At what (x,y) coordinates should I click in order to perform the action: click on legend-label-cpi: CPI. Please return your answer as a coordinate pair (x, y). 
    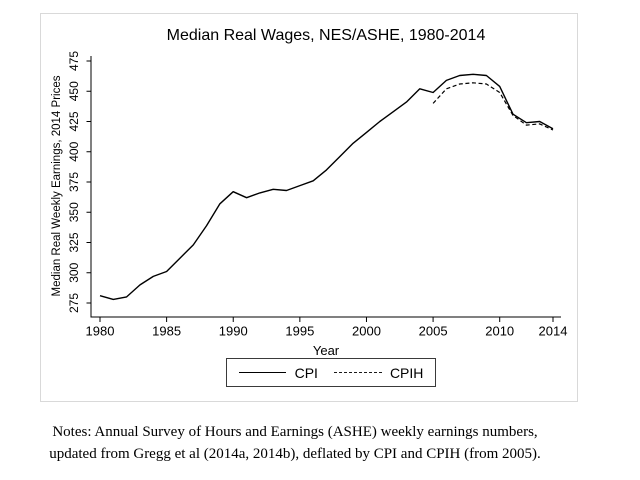
    Looking at the image, I should click on (306, 372).